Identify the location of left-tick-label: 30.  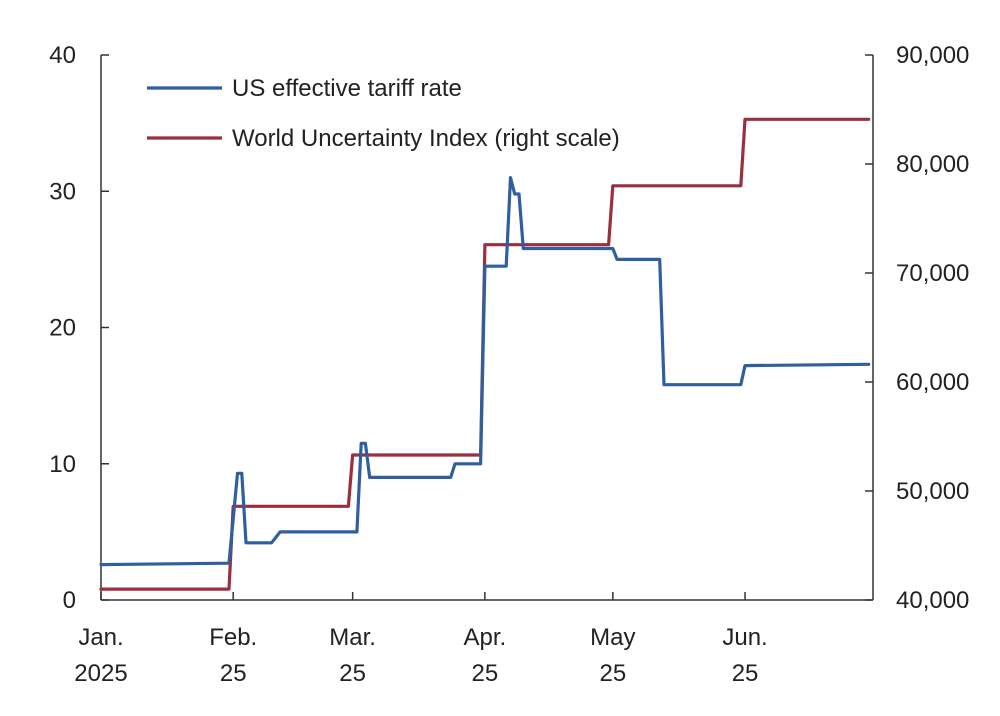
(62, 191).